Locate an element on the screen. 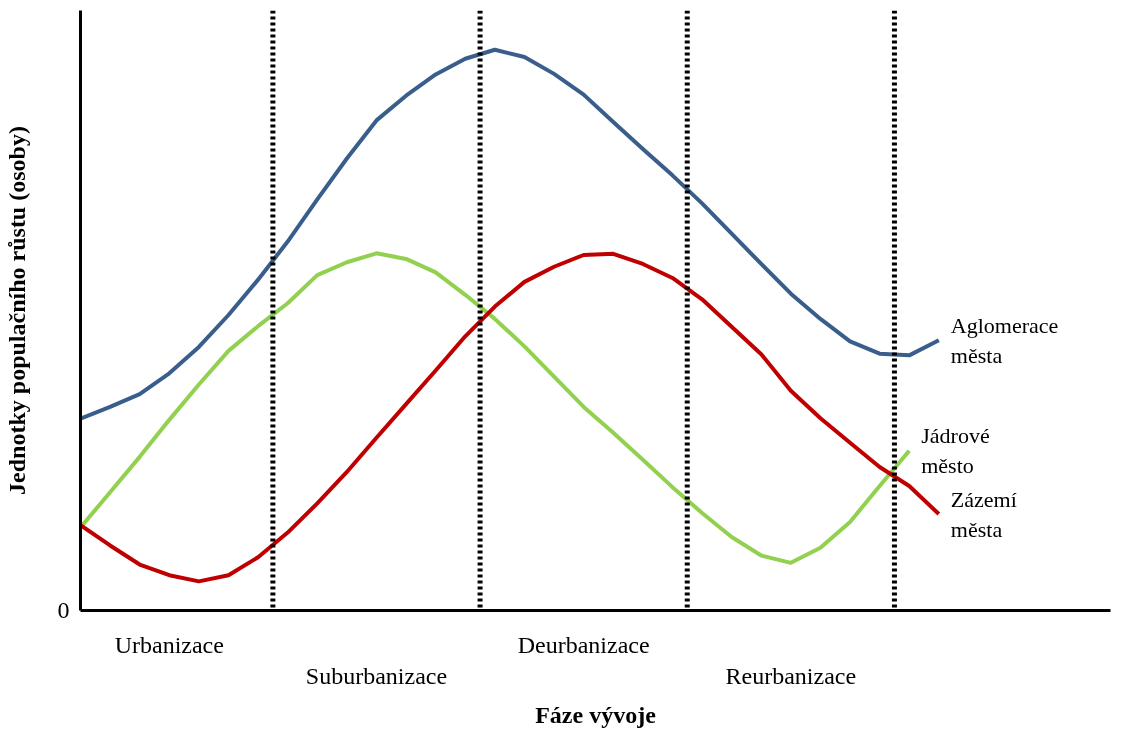  x-tick-label: Suburbanizace is located at coordinates (376, 675).